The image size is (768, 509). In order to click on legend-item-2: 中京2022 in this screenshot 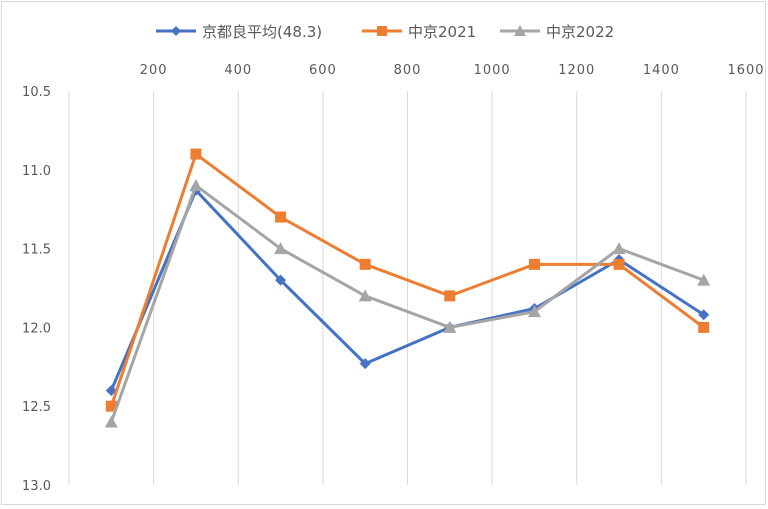, I will do `click(557, 32)`.